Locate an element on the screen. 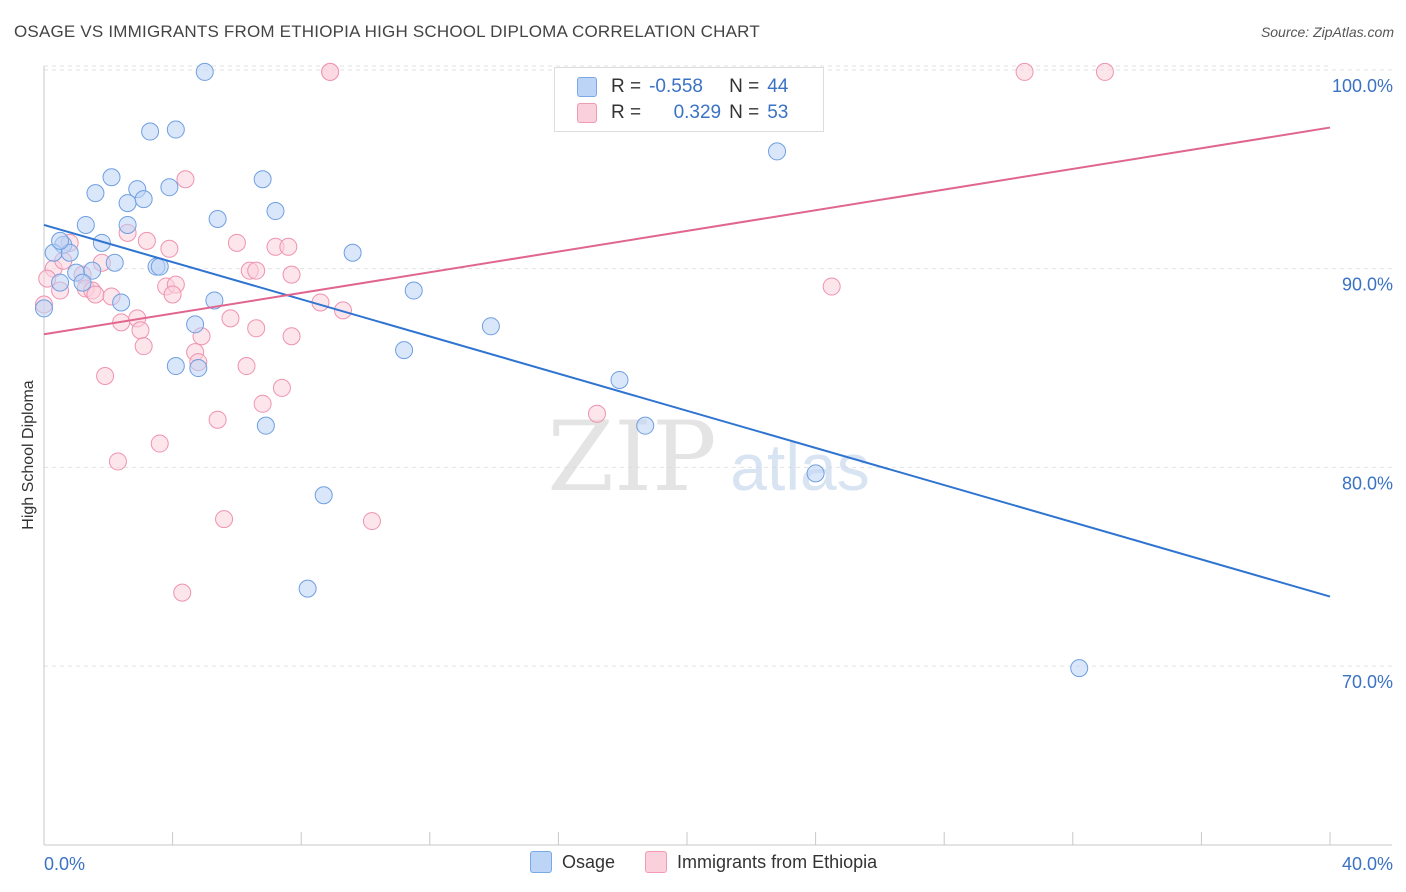  y-tick-label-80: 80.0% is located at coordinates (1367, 483).